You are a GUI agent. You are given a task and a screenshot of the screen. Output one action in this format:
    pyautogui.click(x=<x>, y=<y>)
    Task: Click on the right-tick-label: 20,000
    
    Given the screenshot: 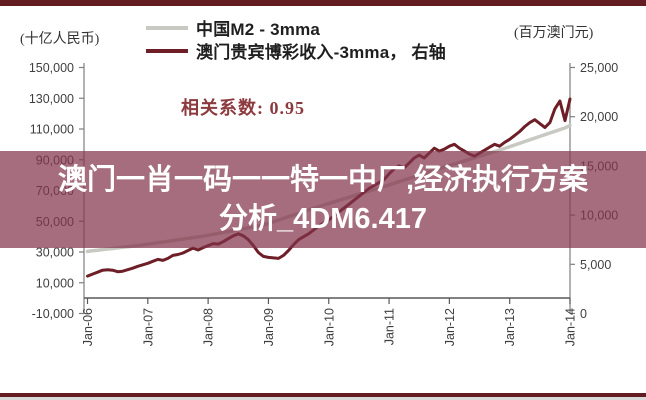 What is the action you would take?
    pyautogui.click(x=599, y=117)
    